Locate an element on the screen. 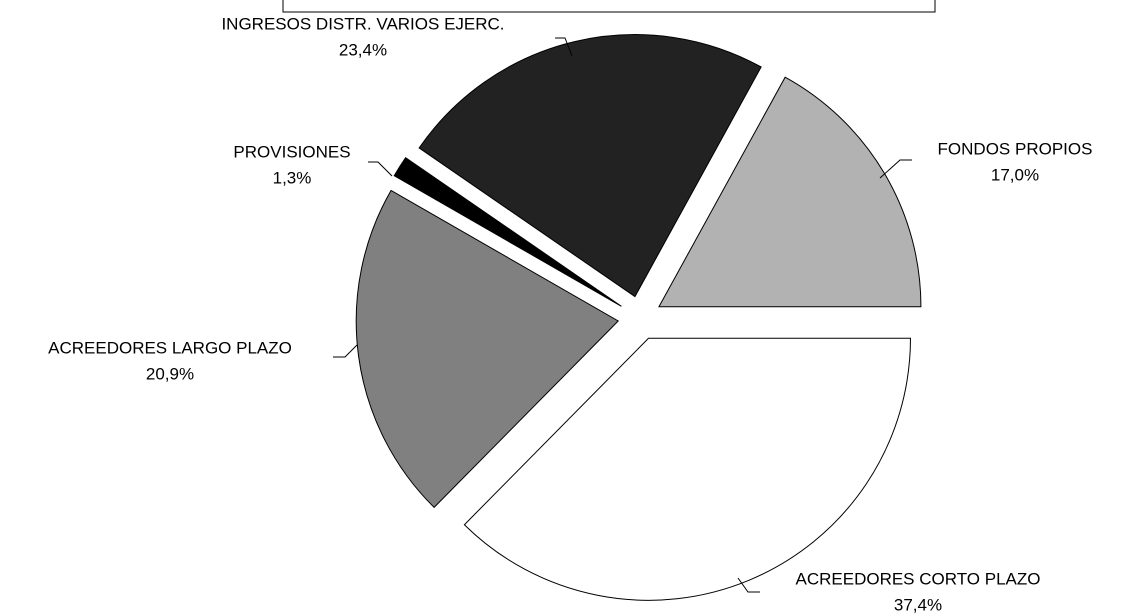  slice-value-label: 17,0% is located at coordinates (1015, 174).